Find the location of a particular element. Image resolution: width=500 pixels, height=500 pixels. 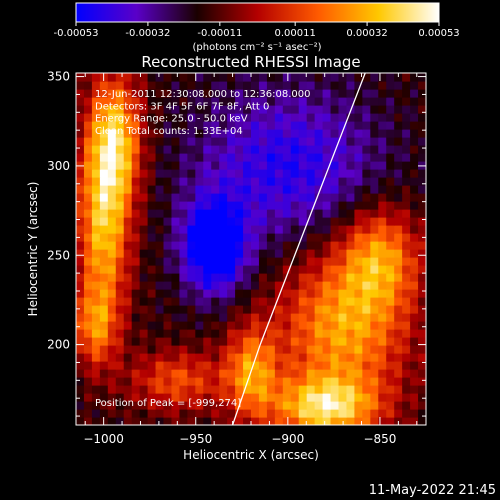

colorbar-tick-label: 0.00011 is located at coordinates (294, 33).